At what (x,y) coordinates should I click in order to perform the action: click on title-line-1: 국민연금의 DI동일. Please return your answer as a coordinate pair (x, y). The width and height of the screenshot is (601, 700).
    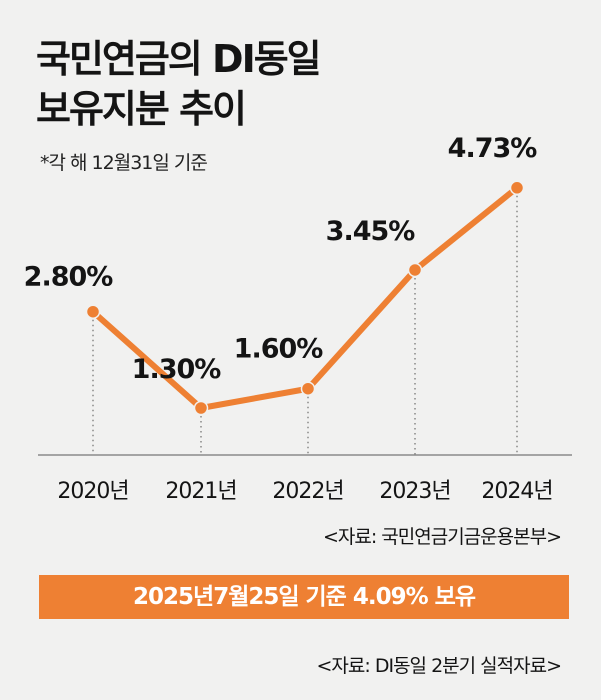
    Looking at the image, I should click on (179, 59).